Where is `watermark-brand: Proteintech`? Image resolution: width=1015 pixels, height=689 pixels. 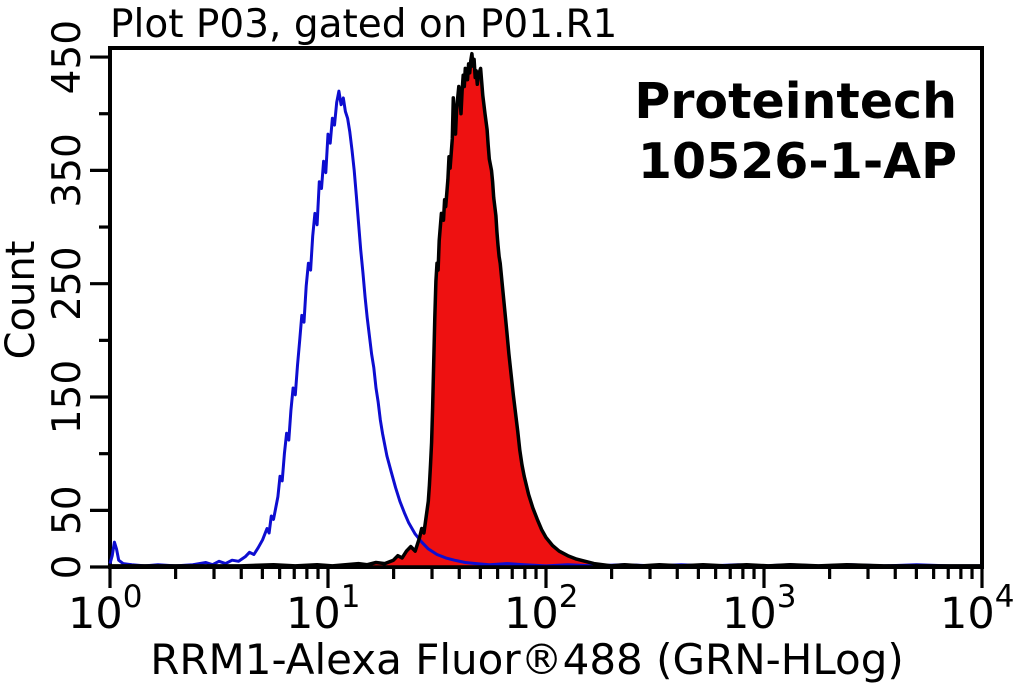
watermark-brand: Proteintech is located at coordinates (795, 101).